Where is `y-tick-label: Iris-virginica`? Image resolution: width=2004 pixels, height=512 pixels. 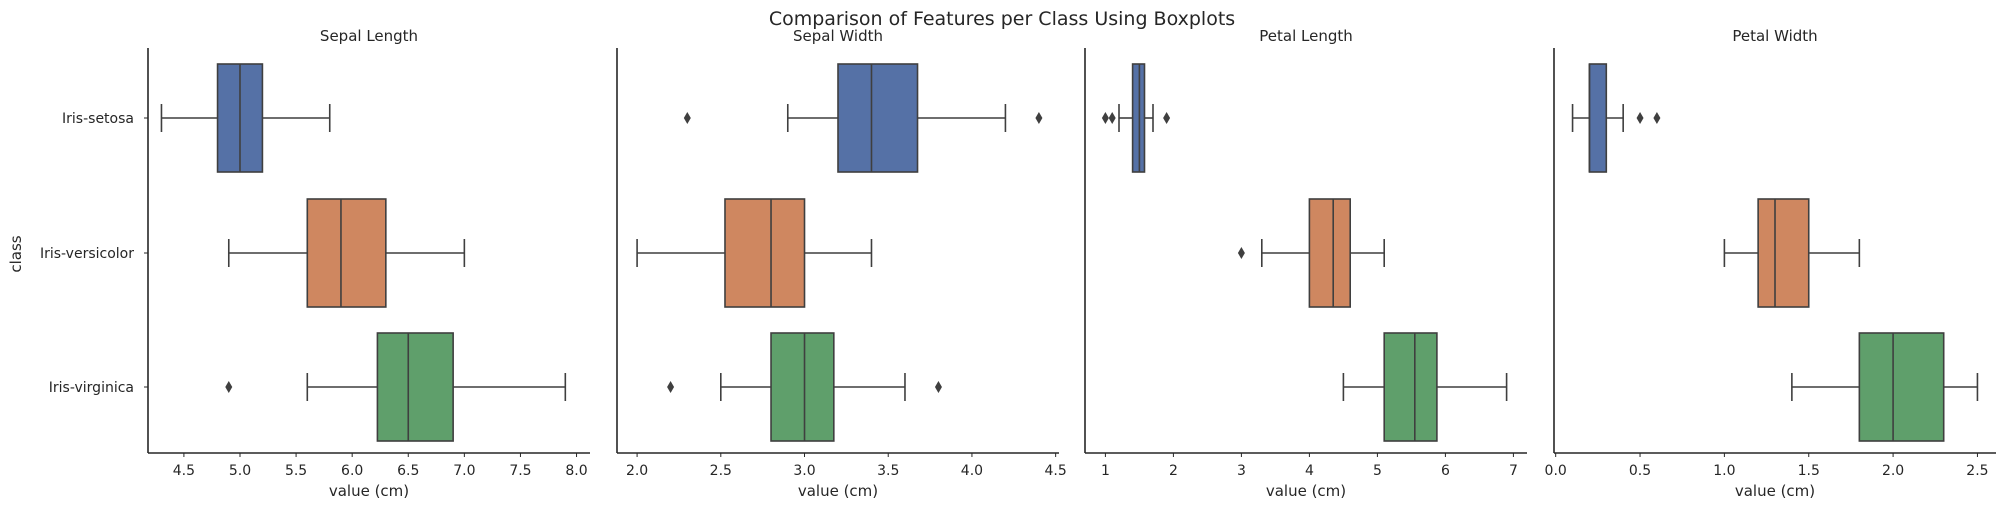 y-tick-label: Iris-virginica is located at coordinates (91, 388).